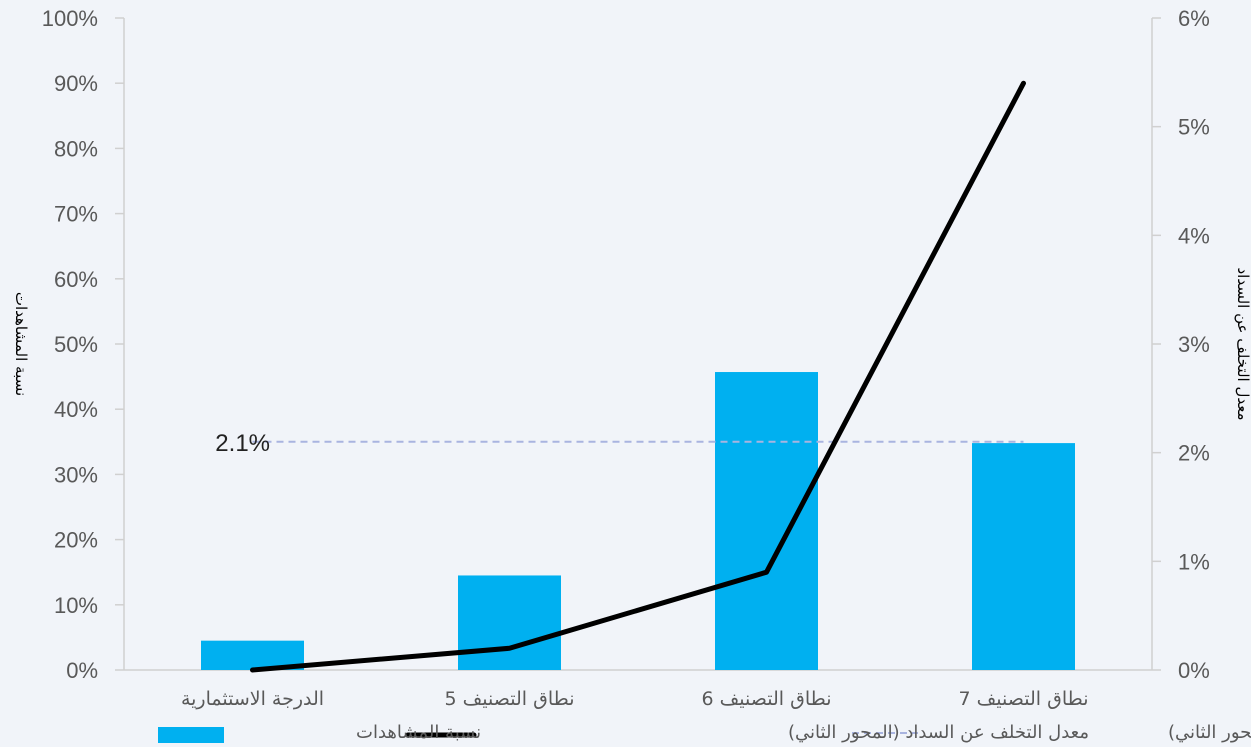 Image resolution: width=1251 pixels, height=747 pixels. What do you see at coordinates (1209, 732) in the screenshot?
I see `legend-label-weighted-average: المتوسط المرجح (المحور الثاني)` at bounding box center [1209, 732].